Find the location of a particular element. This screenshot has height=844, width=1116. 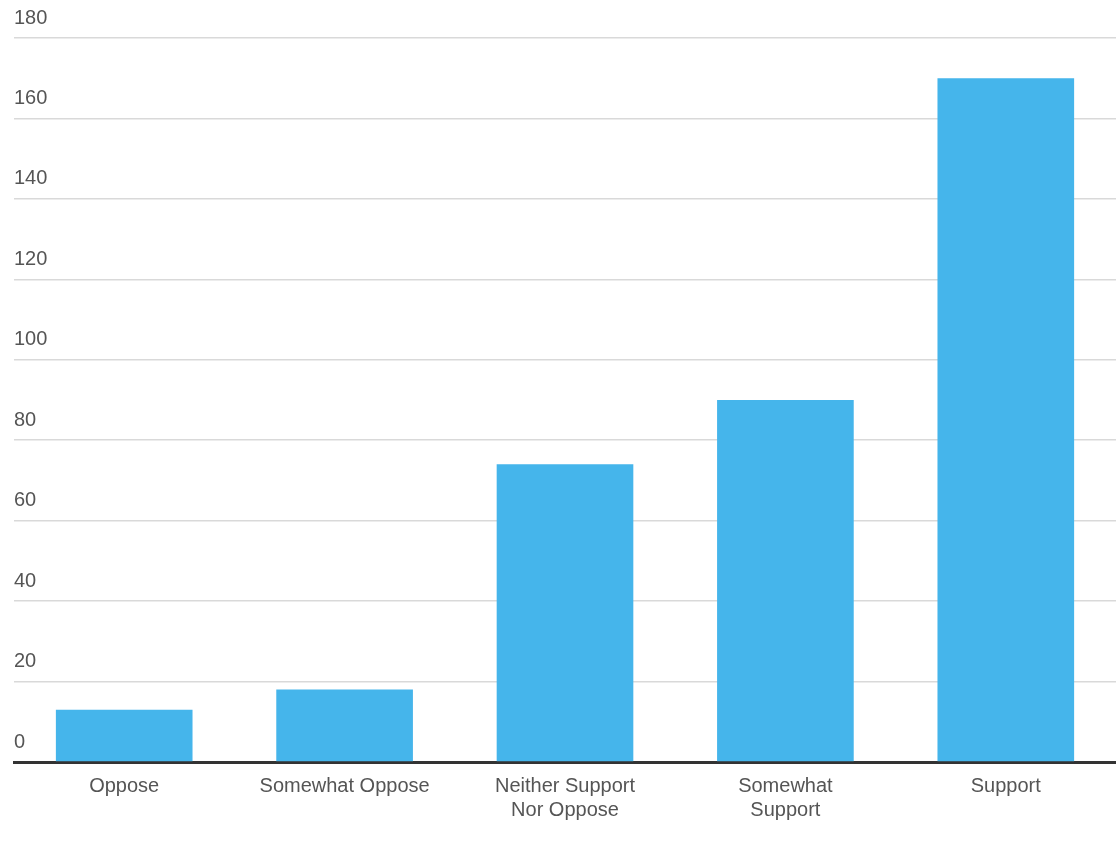

x-tick-label: Support is located at coordinates (1006, 784).